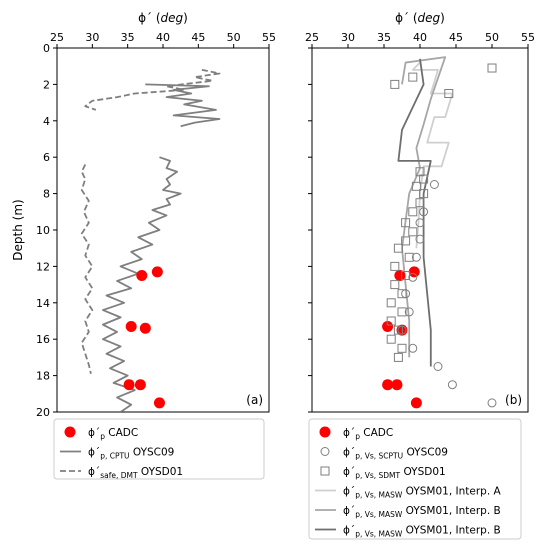 The image size is (549, 550). What do you see at coordinates (119, 475) in the screenshot?
I see `legend-label-subscript: safe, DMT` at bounding box center [119, 475].